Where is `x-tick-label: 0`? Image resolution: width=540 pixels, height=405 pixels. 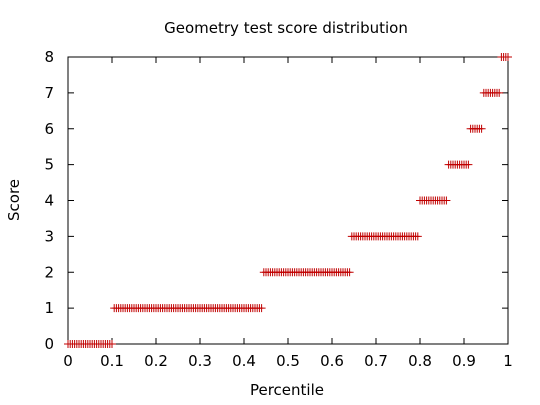
x-tick-label: 0 is located at coordinates (68, 361).